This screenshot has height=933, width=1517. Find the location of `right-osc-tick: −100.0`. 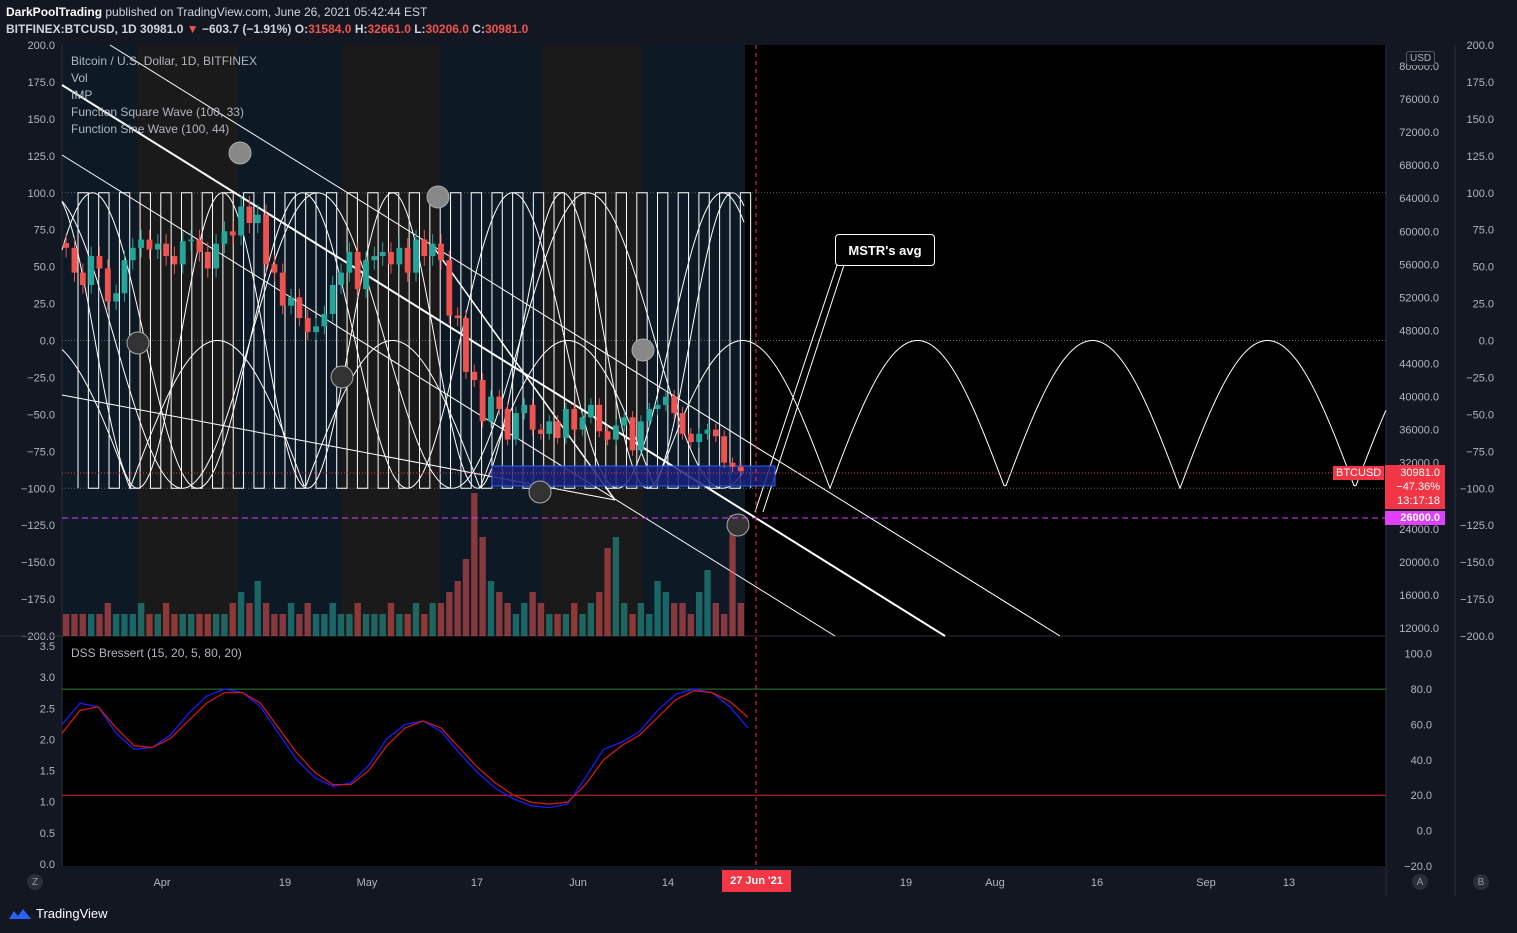

right-osc-tick: −100.0 is located at coordinates (1477, 489).